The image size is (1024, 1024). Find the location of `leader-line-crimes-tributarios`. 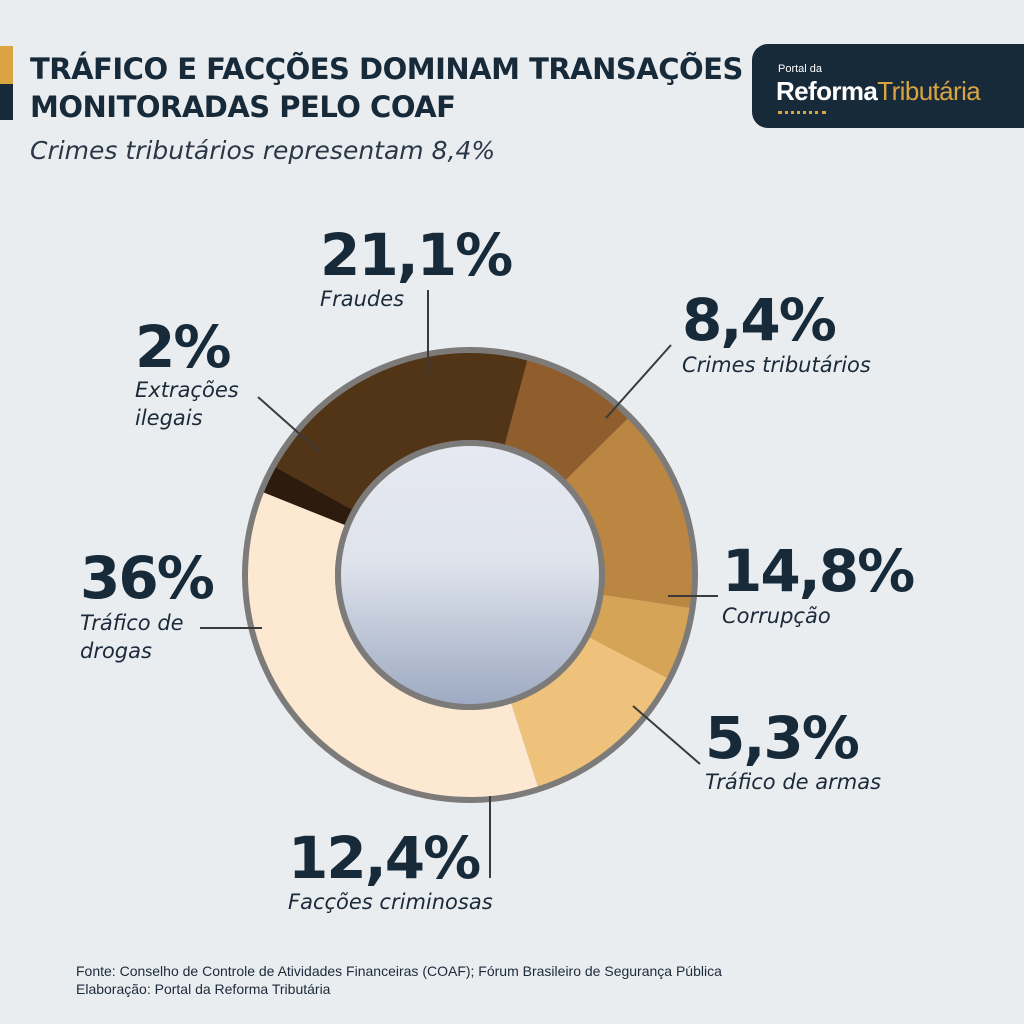

leader-line-crimes-tributarios is located at coordinates (638, 381).